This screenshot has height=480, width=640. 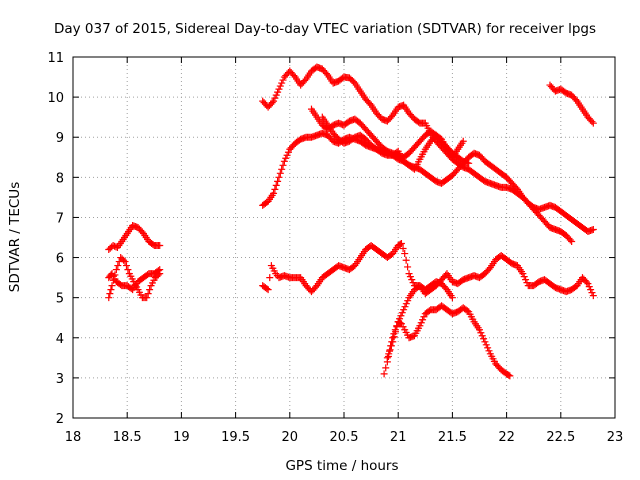 What do you see at coordinates (127, 437) in the screenshot?
I see `x-tick-label: 18.5` at bounding box center [127, 437].